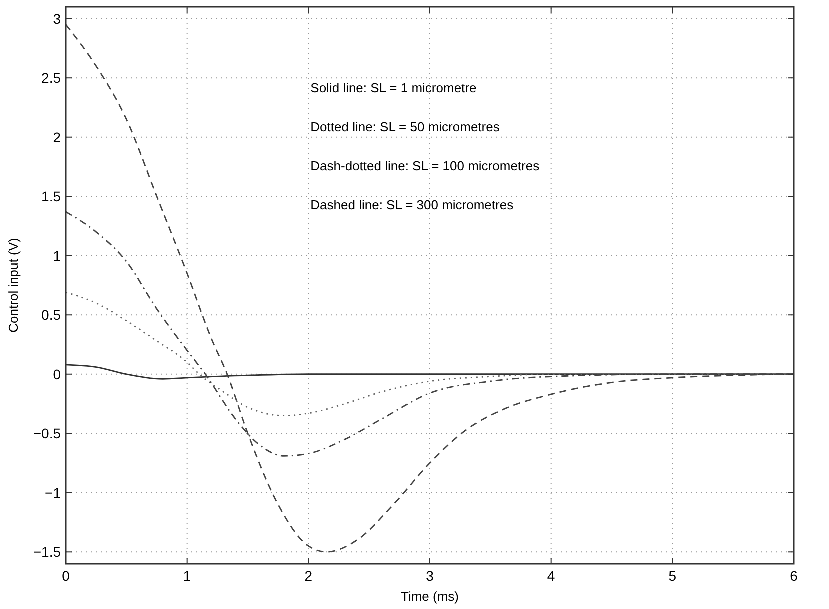  What do you see at coordinates (794, 576) in the screenshot?
I see `x-tick-label: 6` at bounding box center [794, 576].